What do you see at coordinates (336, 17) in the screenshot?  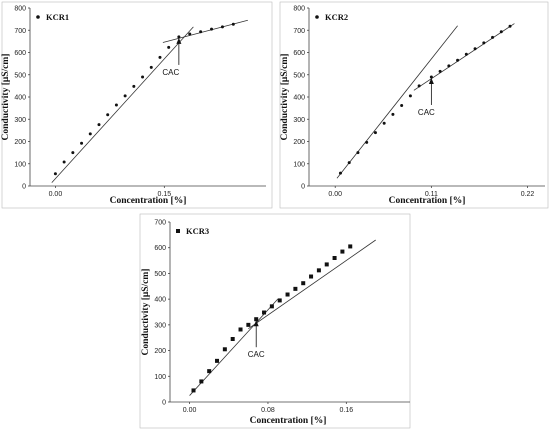 I see `legend-label: KCR2` at bounding box center [336, 17].